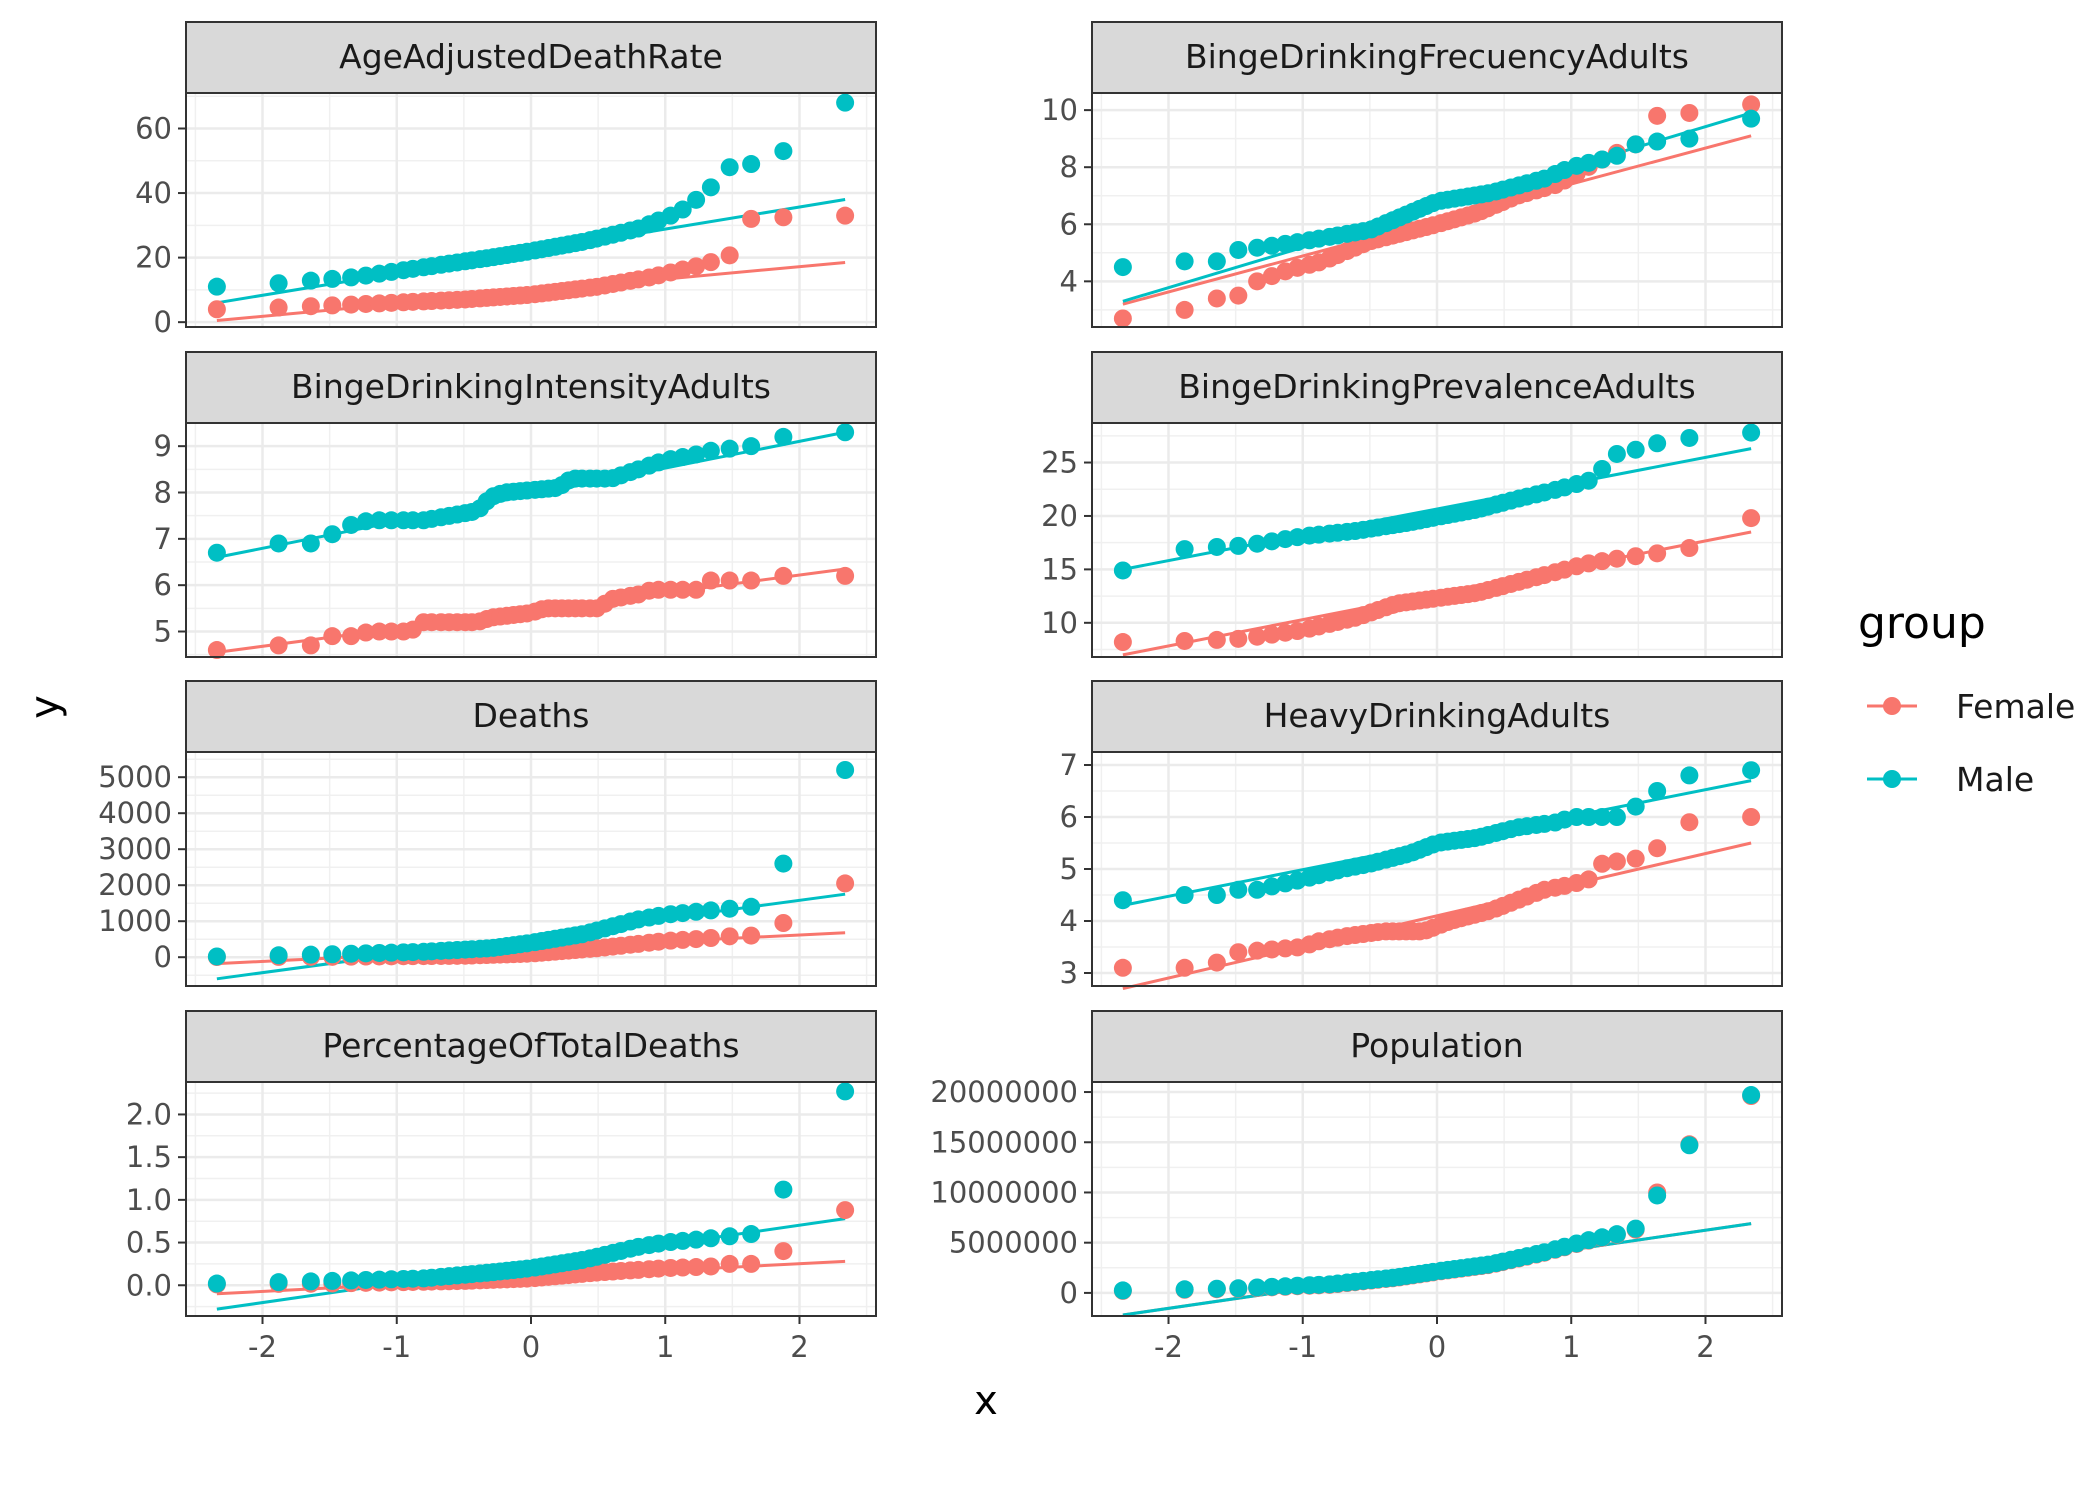 The height and width of the screenshot is (1499, 2100). I want to click on y-tick-label: 0.5, so click(149, 1243).